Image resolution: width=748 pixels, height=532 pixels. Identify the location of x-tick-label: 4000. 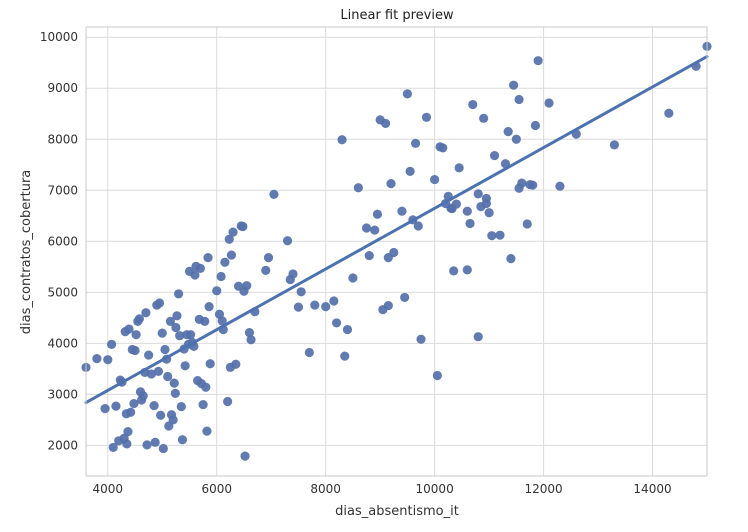
(108, 489).